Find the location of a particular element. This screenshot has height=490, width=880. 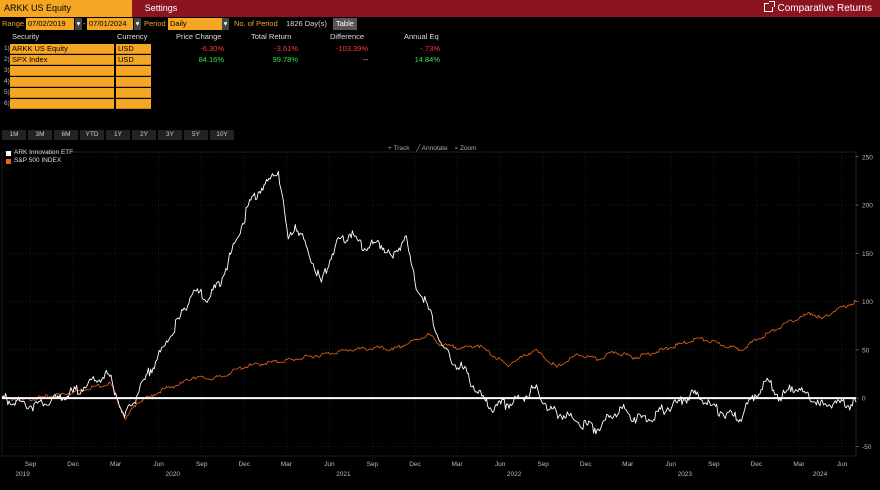

ticker-tab: ARKK US Equity is located at coordinates (66, 8).